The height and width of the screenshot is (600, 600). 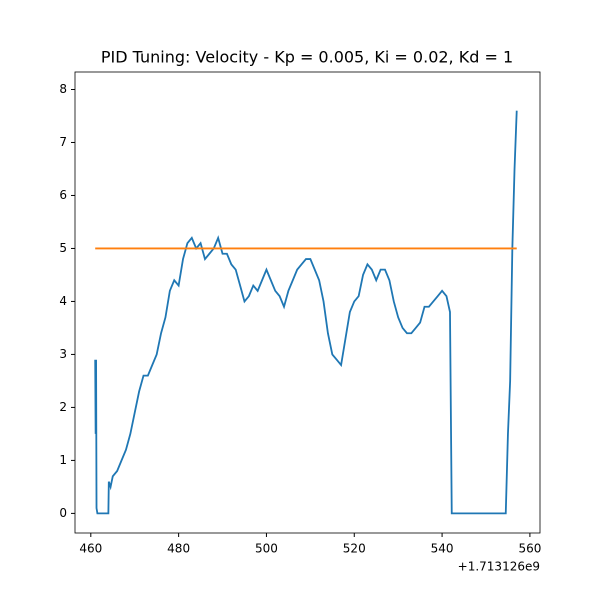 What do you see at coordinates (63, 142) in the screenshot?
I see `y-tick-label: 7` at bounding box center [63, 142].